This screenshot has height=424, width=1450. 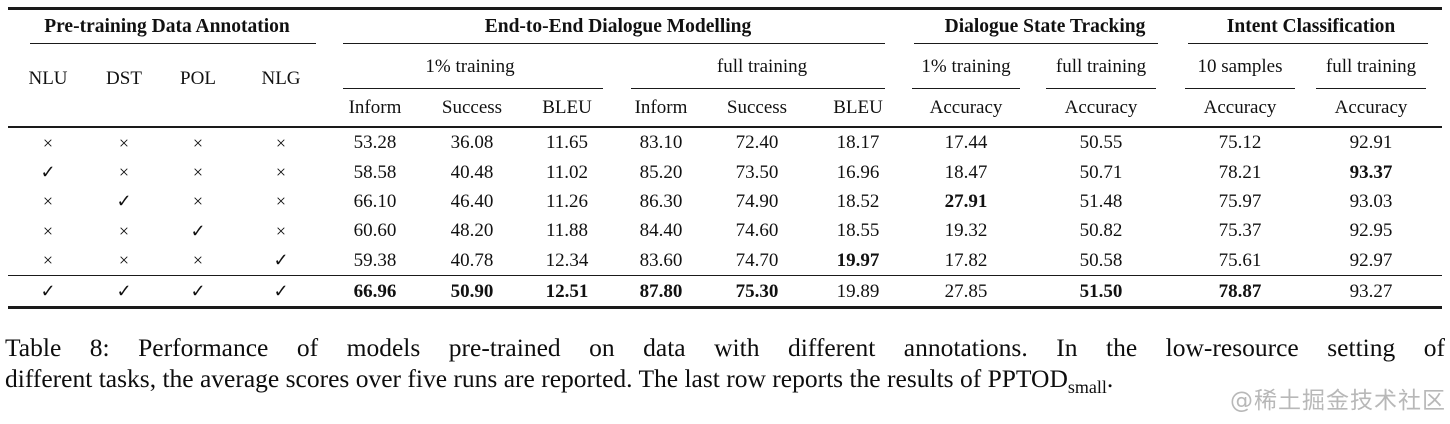 I want to click on metric-value: 93.37, so click(x=1371, y=172).